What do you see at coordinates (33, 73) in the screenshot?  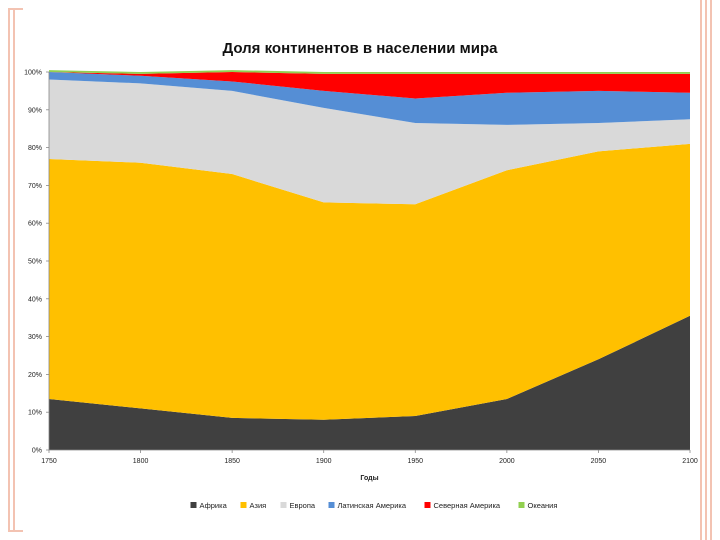 I see `y-tick-label: 100%` at bounding box center [33, 73].